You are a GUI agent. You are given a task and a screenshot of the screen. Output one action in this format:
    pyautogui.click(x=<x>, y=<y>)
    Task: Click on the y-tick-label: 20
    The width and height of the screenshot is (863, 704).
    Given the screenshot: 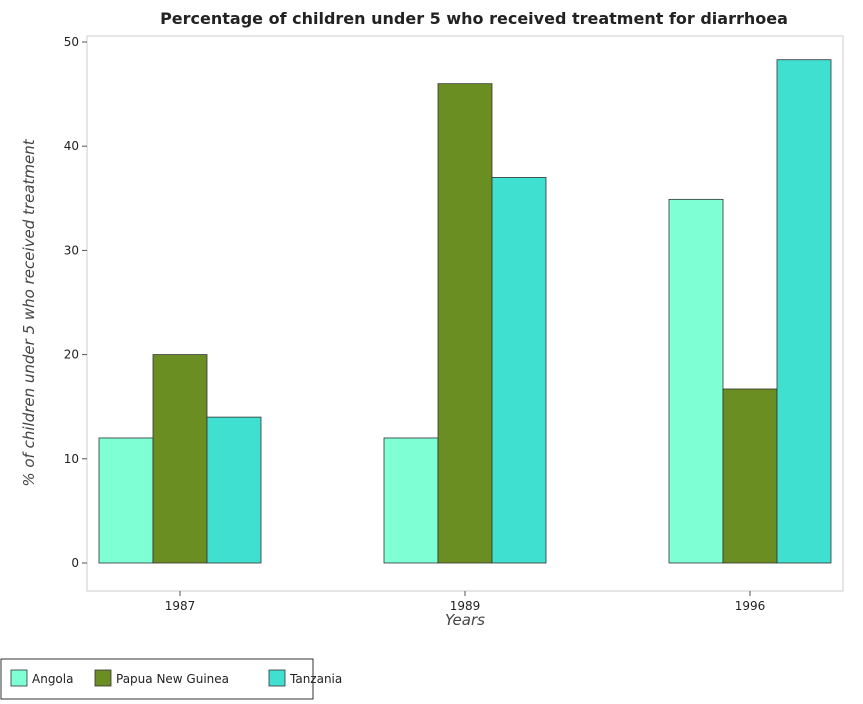 What is the action you would take?
    pyautogui.click(x=71, y=355)
    